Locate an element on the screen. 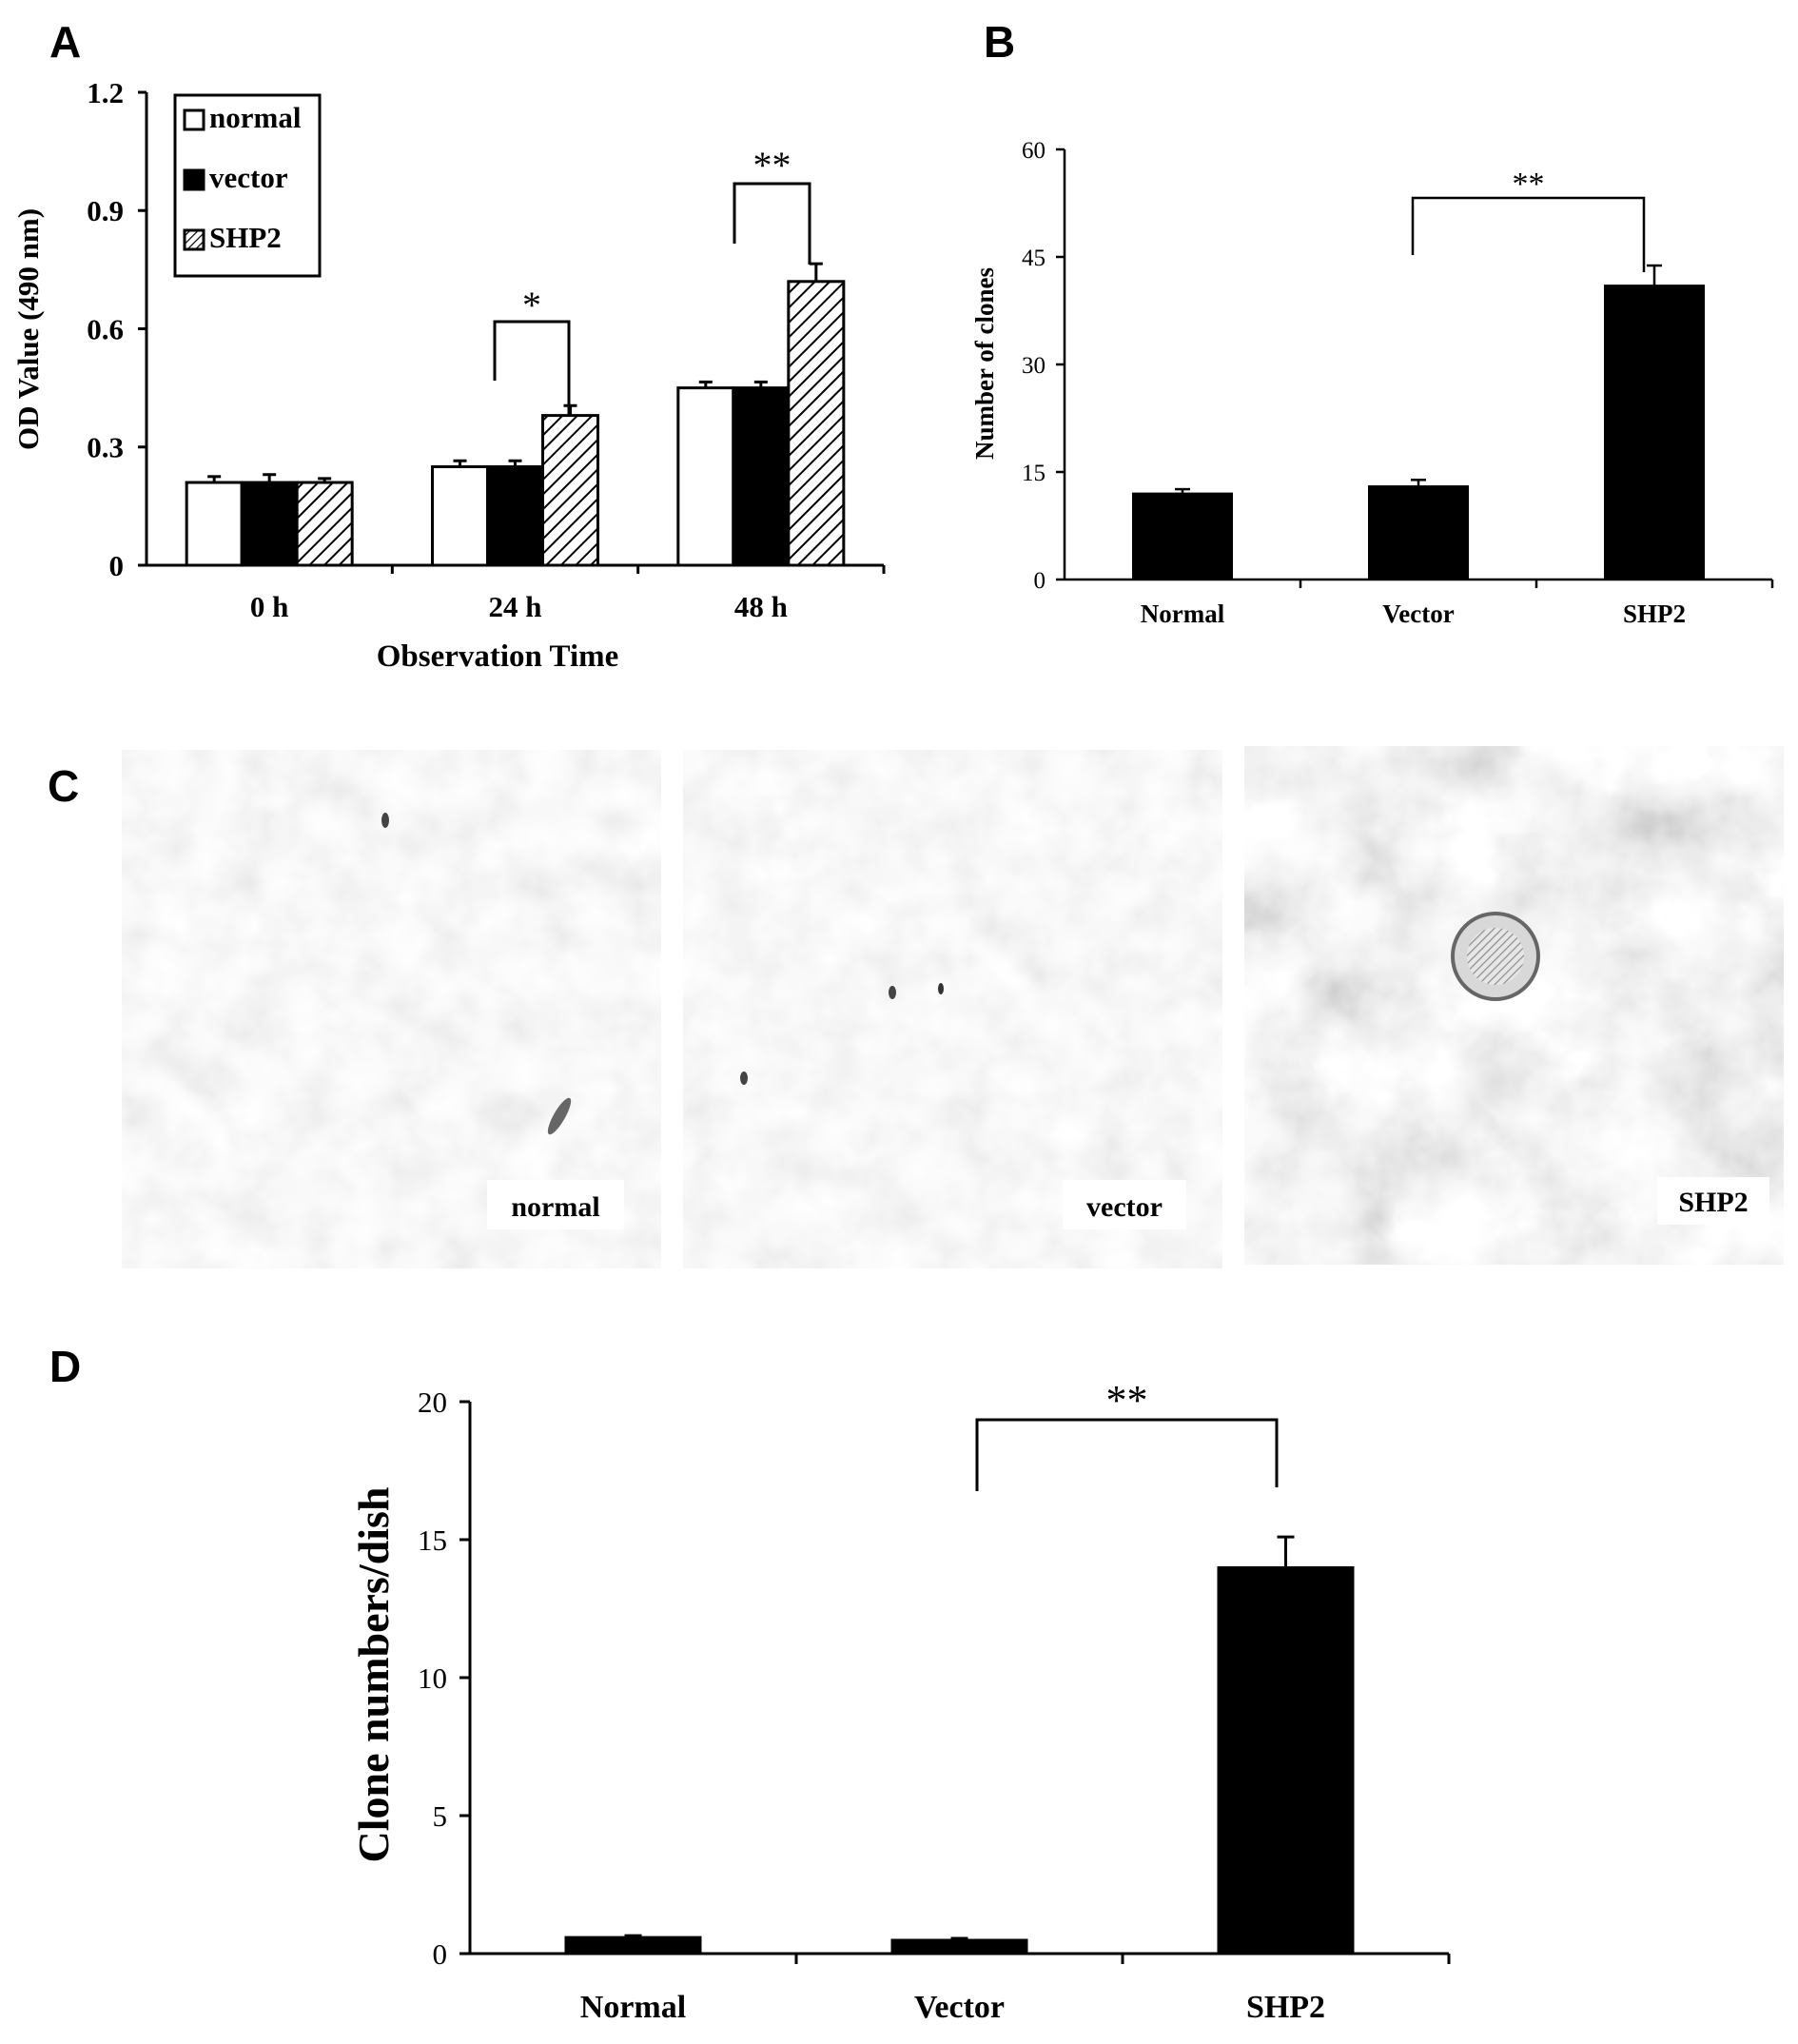 Image resolution: width=1798 pixels, height=2044 pixels. y-tick-label: 1.2 is located at coordinates (105, 93).